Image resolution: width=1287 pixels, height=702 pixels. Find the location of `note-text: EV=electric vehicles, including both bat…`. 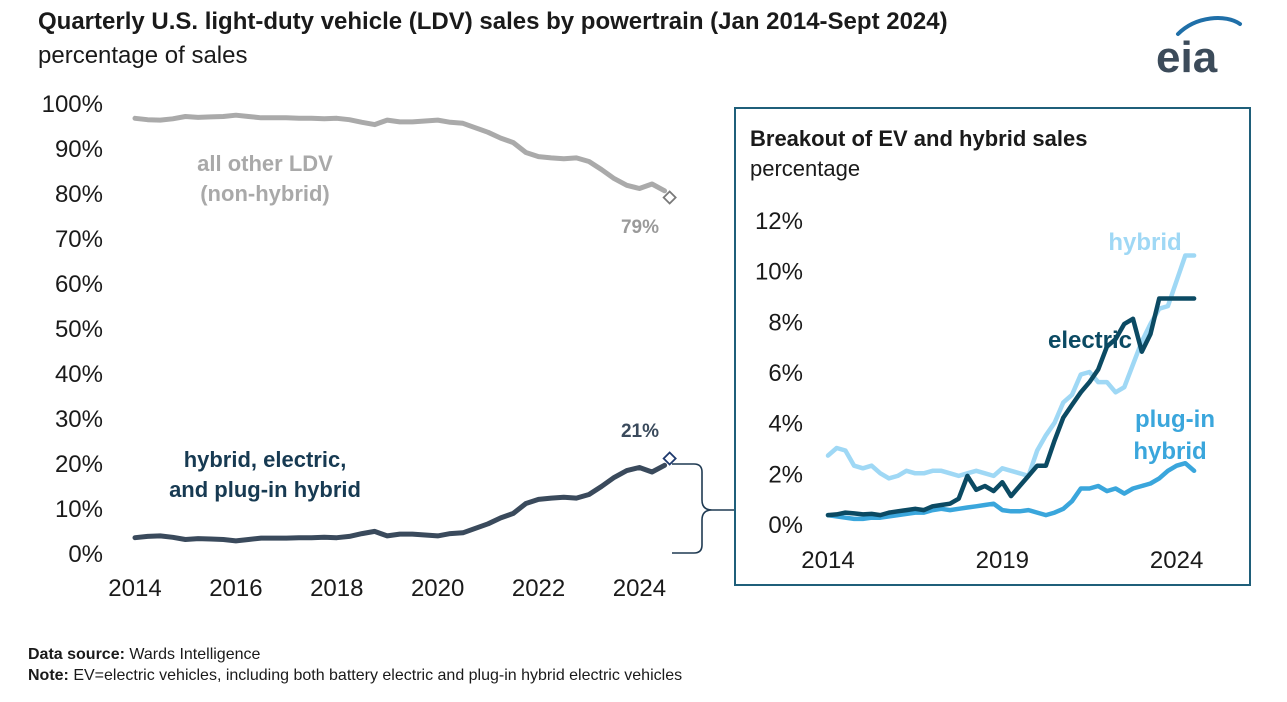

note-text: EV=electric vehicles, including both bat… is located at coordinates (375, 675).